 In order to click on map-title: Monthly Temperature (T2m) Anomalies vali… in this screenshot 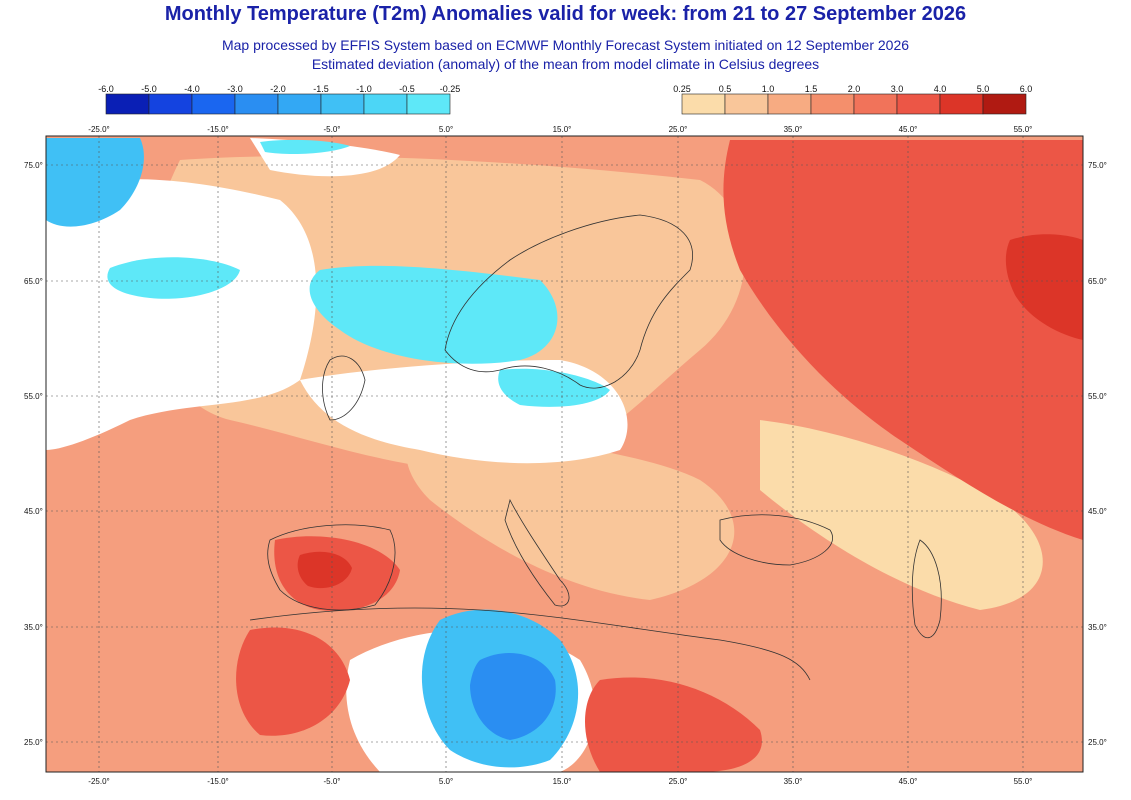, I will do `click(565, 14)`.